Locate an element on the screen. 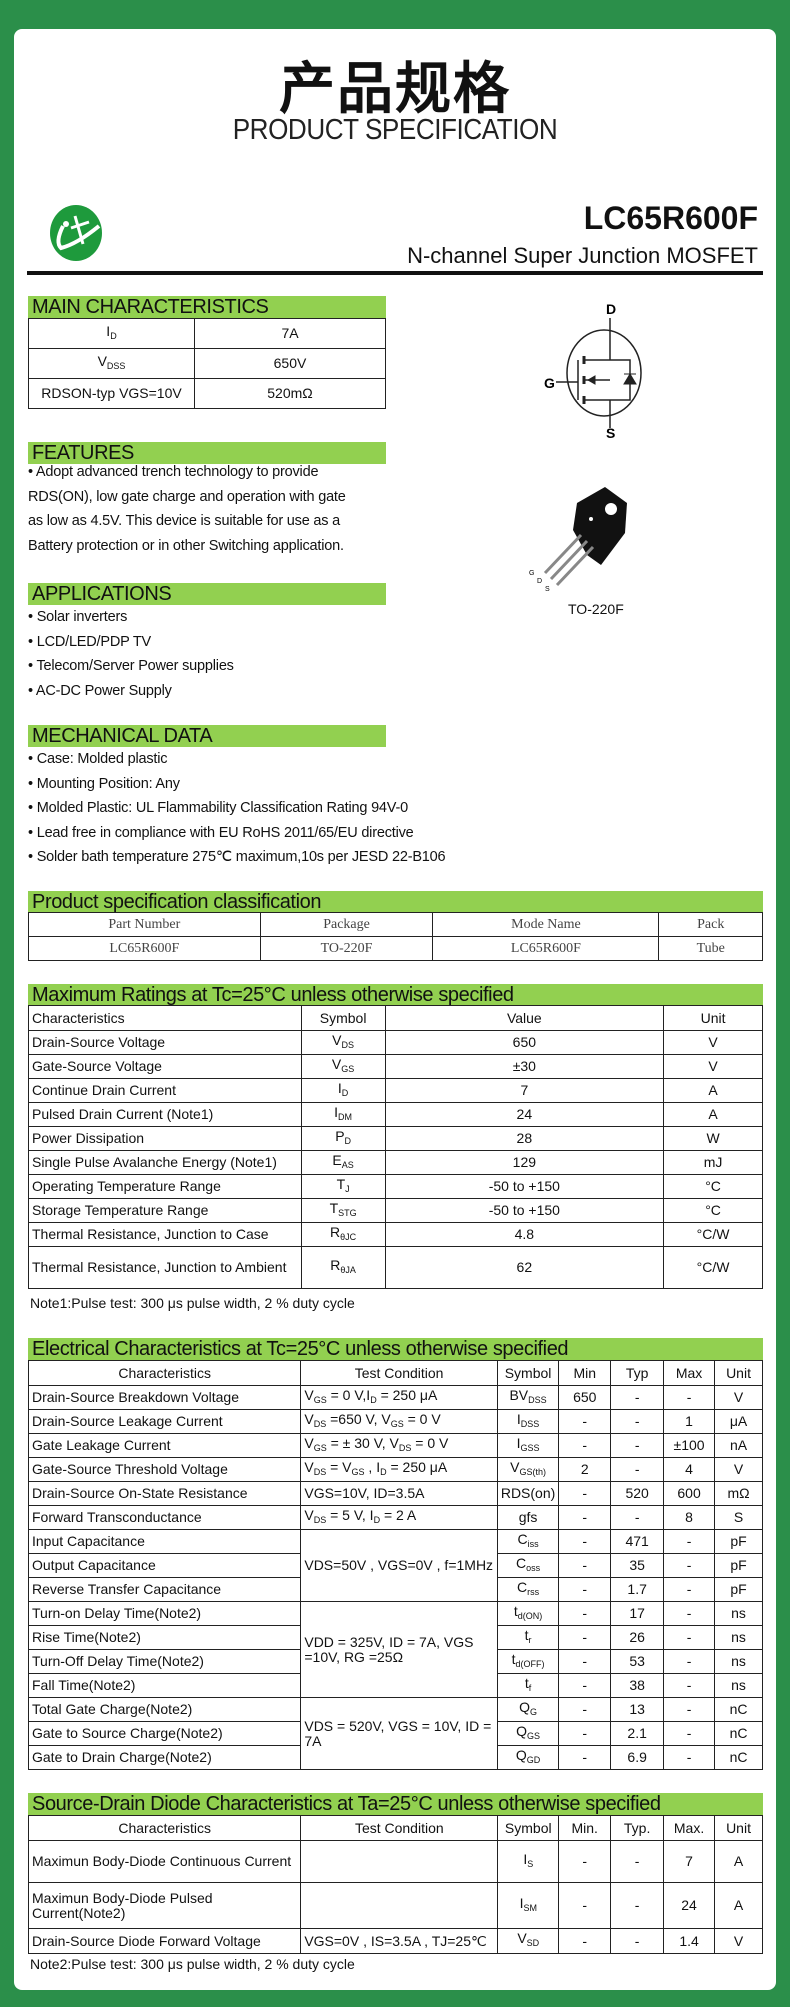  characteristic-cell: Gate-Source Voltage is located at coordinates (165, 1066).